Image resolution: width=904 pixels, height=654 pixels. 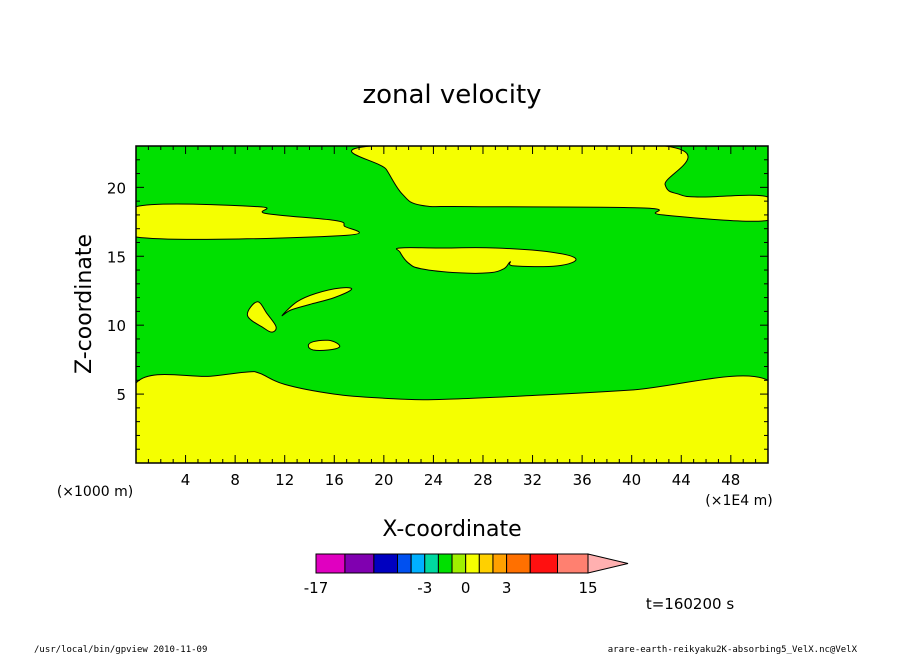 What do you see at coordinates (334, 480) in the screenshot?
I see `x-tick-label: 16` at bounding box center [334, 480].